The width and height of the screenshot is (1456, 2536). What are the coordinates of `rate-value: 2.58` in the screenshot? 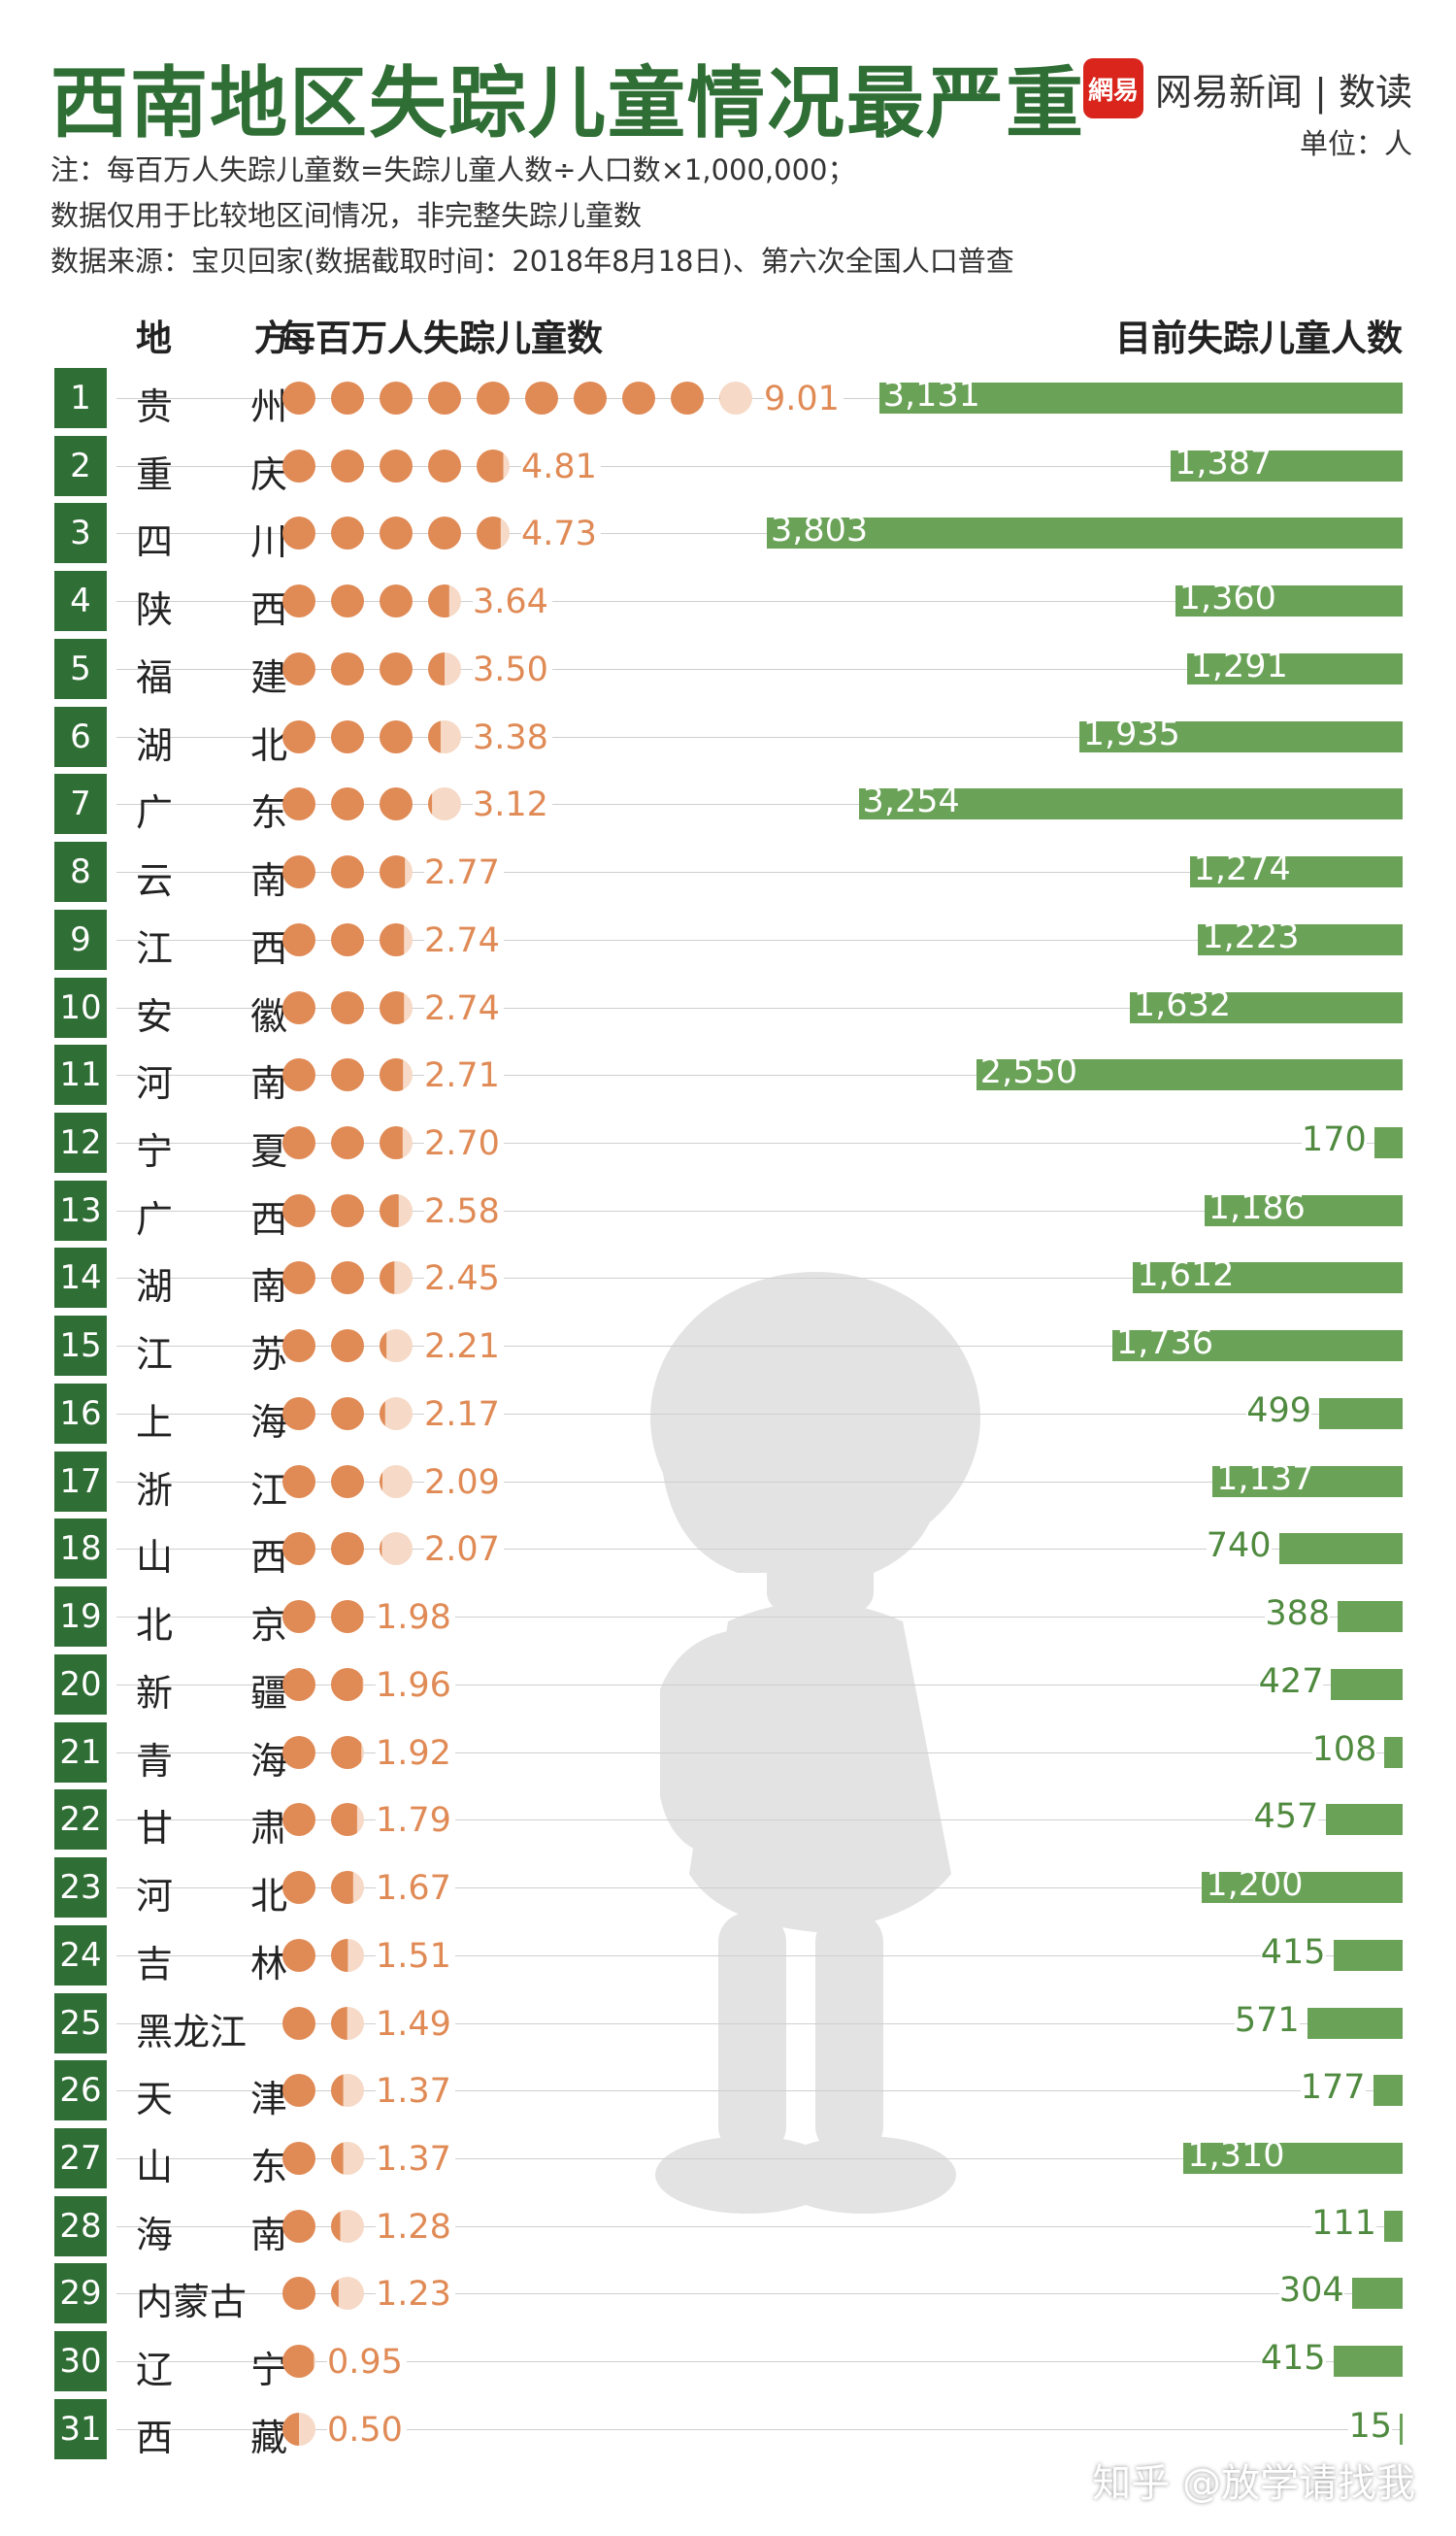 It's located at (464, 1211).